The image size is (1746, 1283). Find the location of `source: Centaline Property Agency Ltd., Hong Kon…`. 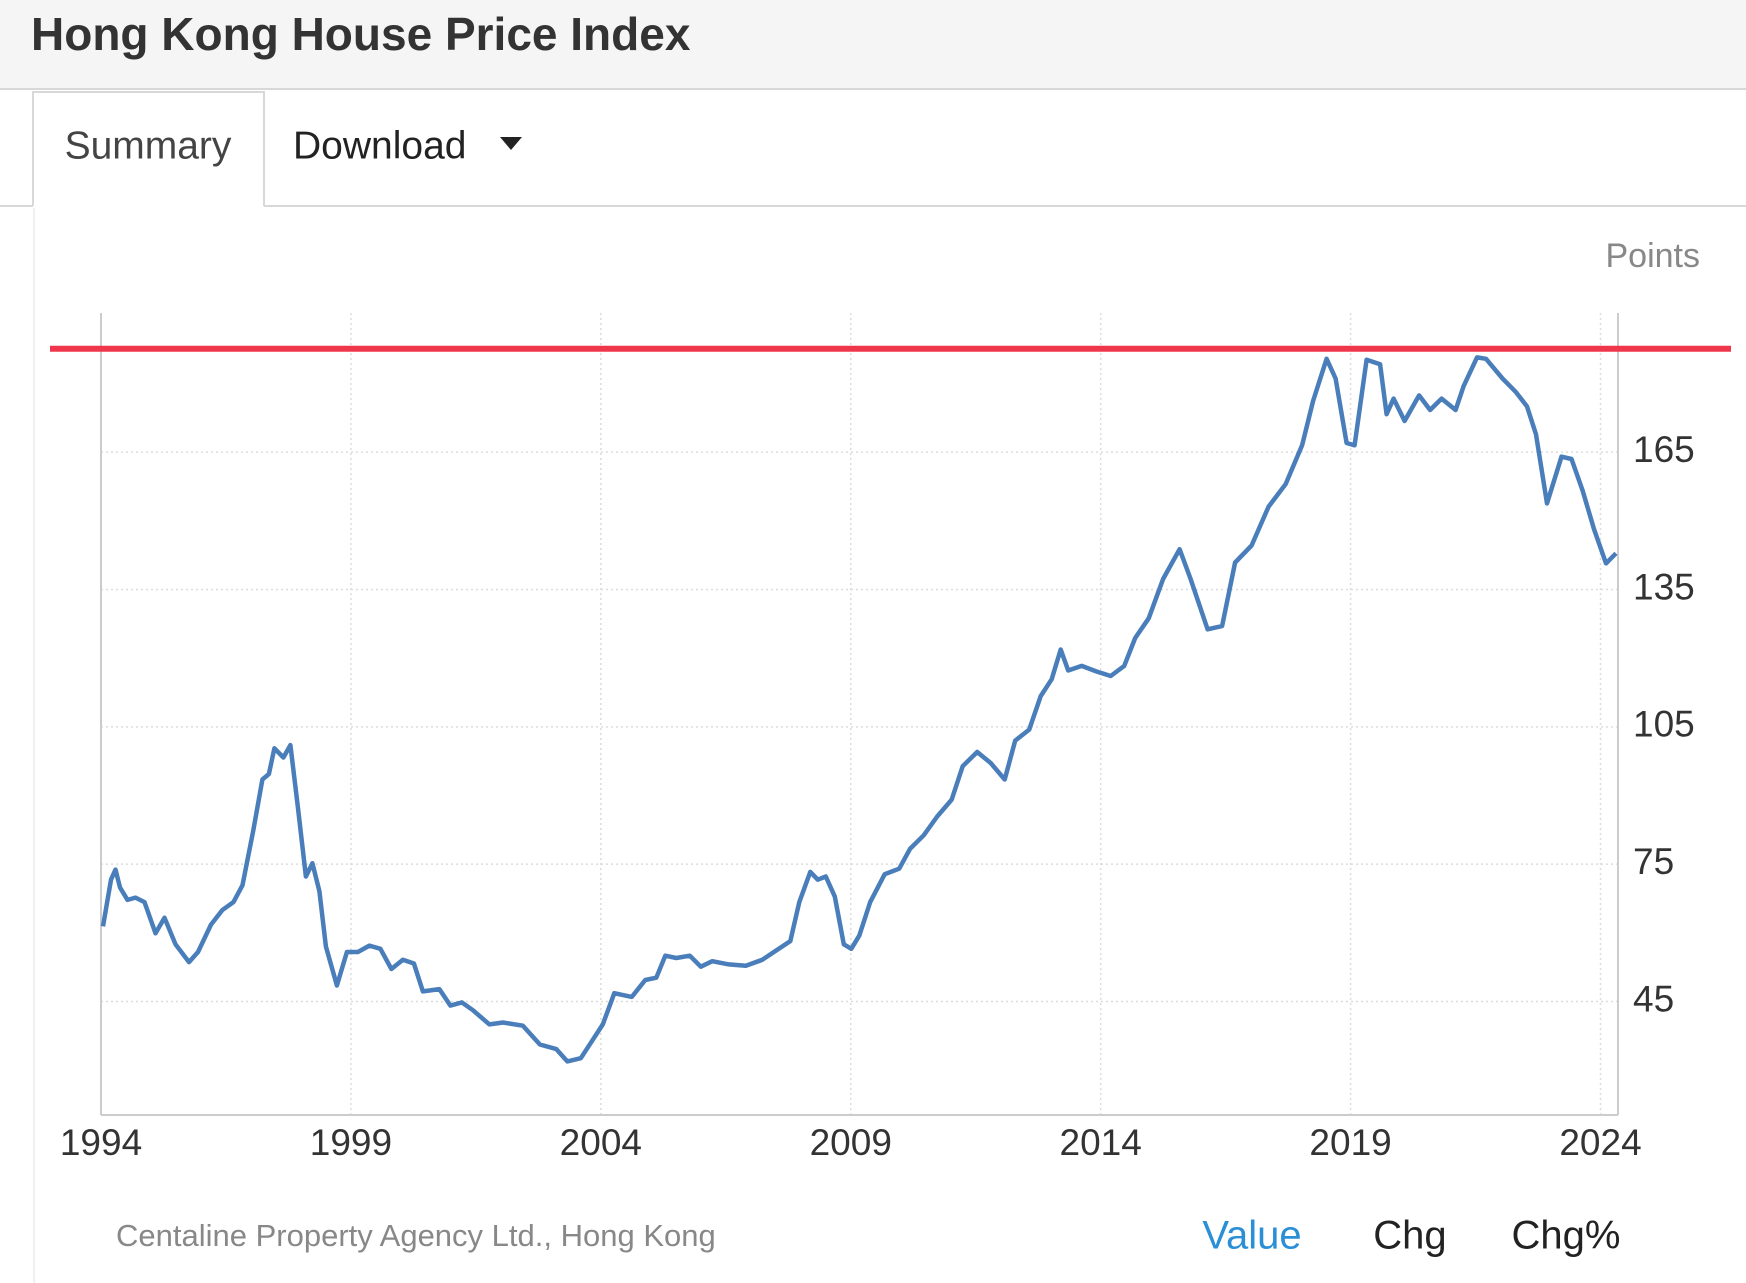

source: Centaline Property Agency Ltd., Hong Kon… is located at coordinates (416, 1235).